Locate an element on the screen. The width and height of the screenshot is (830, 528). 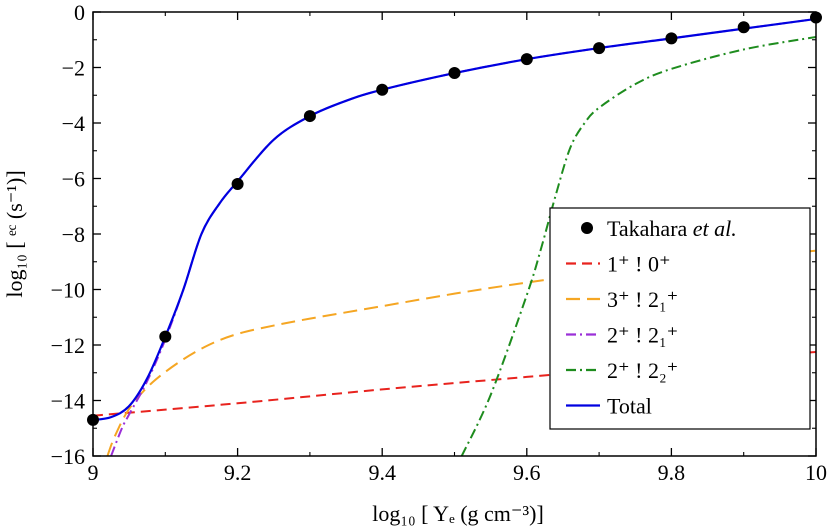
x-axis-label: log₁₀ [ Yₑ (g cm⁻³)] is located at coordinates (458, 513).